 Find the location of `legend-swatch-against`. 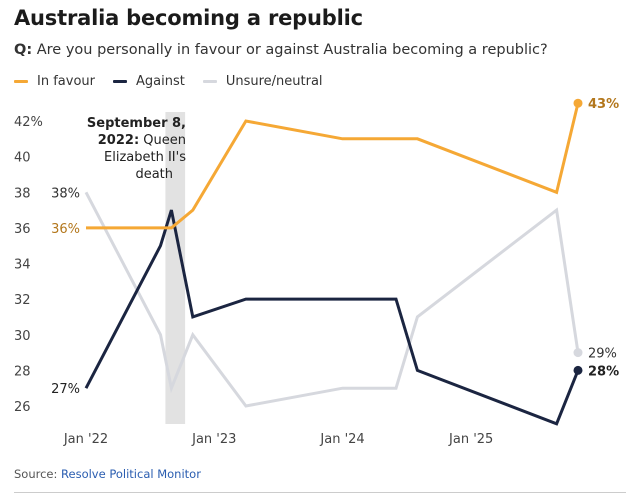

legend-swatch-against is located at coordinates (119, 81).